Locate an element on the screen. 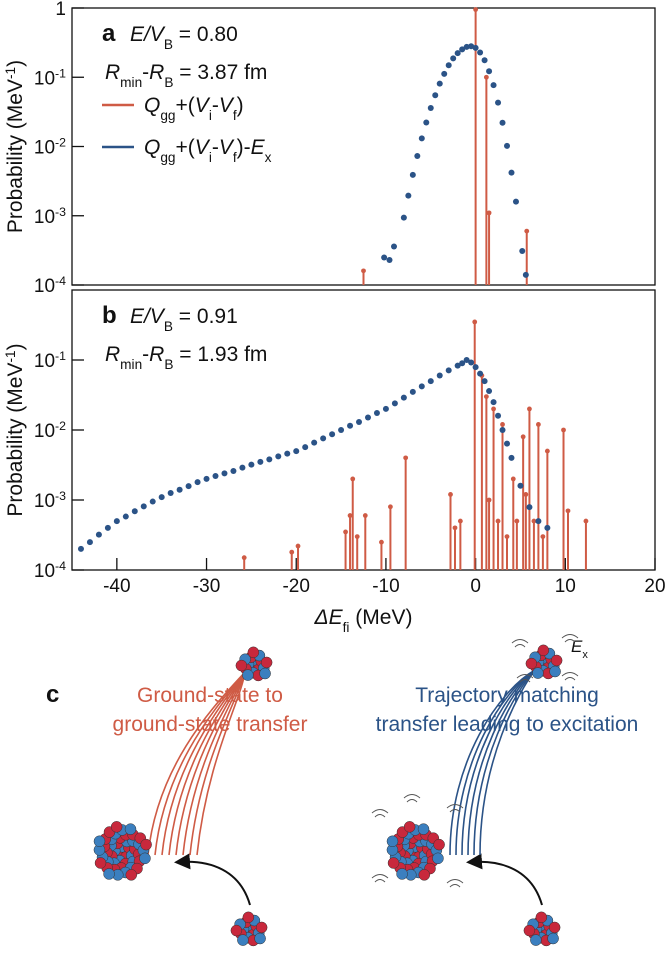 Image resolution: width=669 pixels, height=953 pixels. y-tick-label: 10⁻⁴ is located at coordinates (50, 285).